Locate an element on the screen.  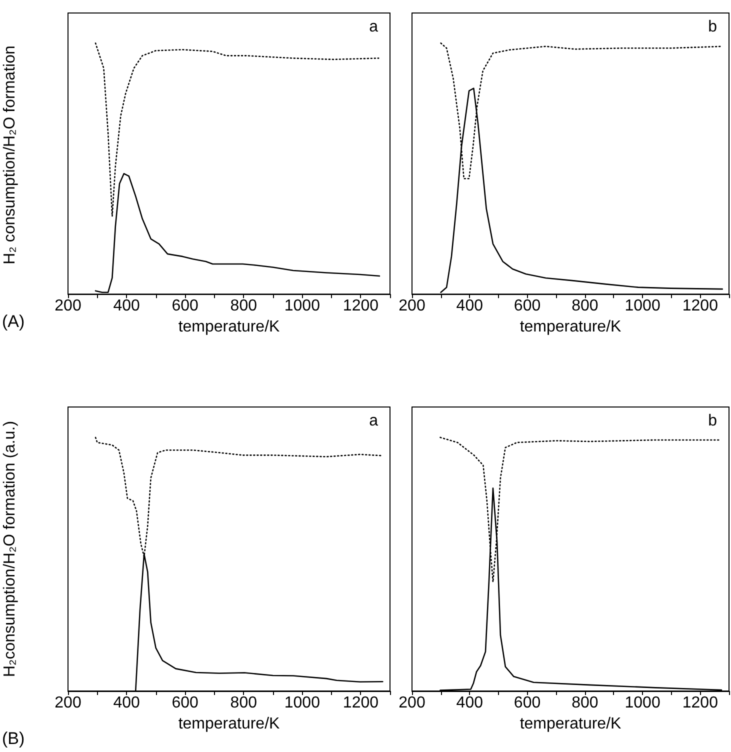
text: (A) is located at coordinates (13, 321).